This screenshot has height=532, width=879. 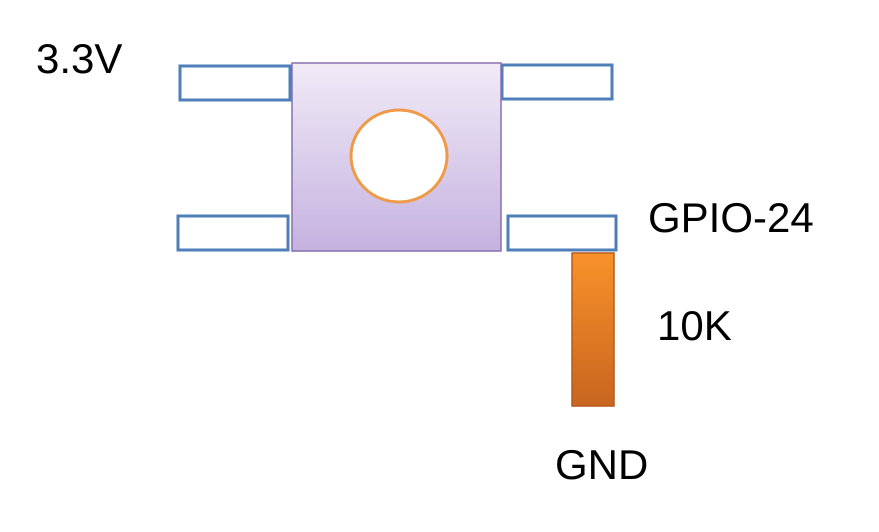 I want to click on pin-bottom-left, so click(x=233, y=233).